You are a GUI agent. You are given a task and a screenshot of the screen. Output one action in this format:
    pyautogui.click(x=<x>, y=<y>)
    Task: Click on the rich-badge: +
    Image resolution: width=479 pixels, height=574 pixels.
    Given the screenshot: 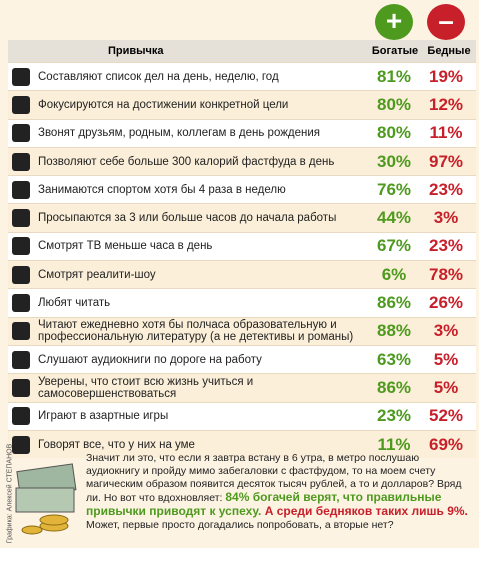 What is the action you would take?
    pyautogui.click(x=394, y=22)
    